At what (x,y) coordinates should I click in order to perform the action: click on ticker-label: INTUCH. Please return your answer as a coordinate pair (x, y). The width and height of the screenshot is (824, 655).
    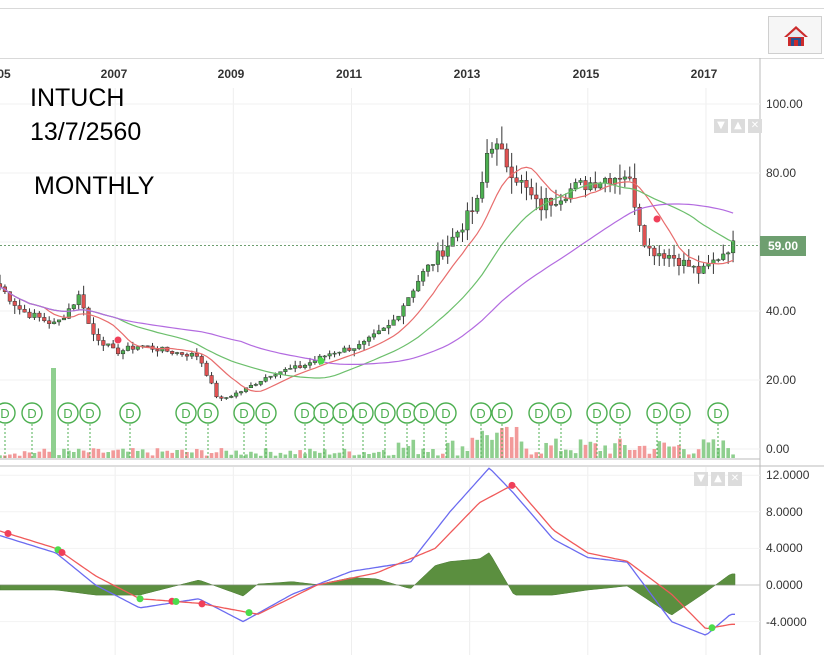
    Looking at the image, I should click on (77, 98).